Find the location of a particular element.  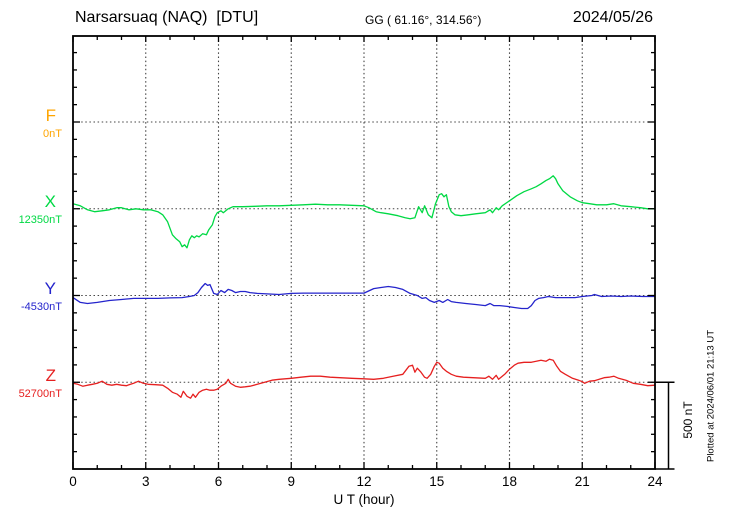

x-tick-label: 18 is located at coordinates (509, 481).